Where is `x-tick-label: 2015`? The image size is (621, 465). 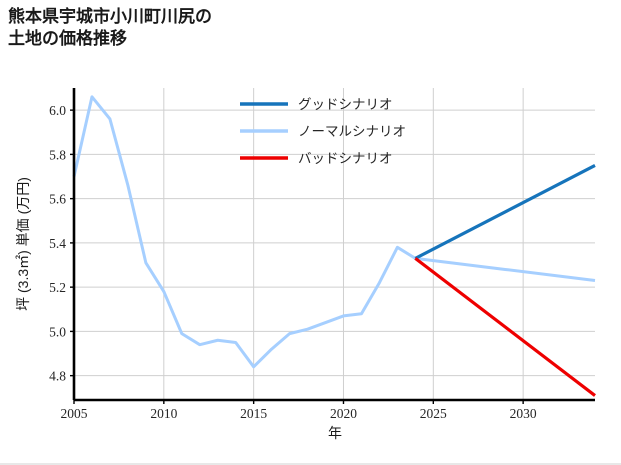 x-tick-label: 2015 is located at coordinates (253, 413).